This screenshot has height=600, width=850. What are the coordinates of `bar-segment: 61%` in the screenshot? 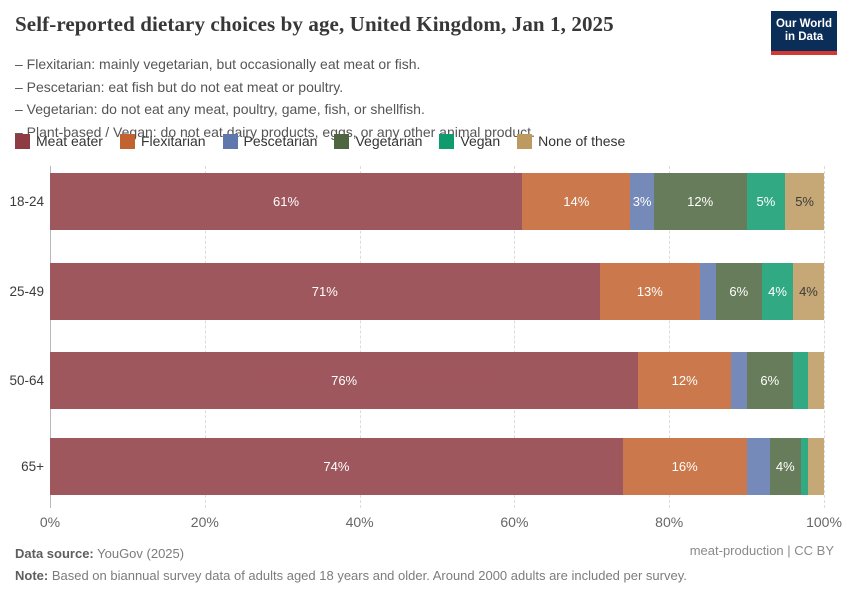 It's located at (286, 201).